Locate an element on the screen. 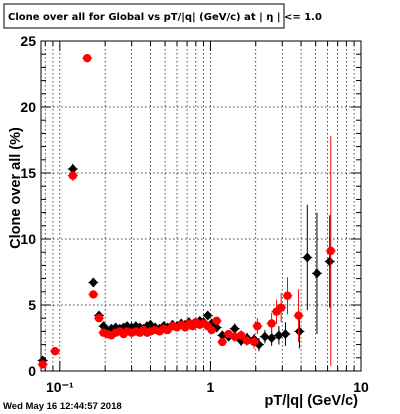 The image size is (400, 414). y-tick-label: 5 is located at coordinates (32, 305).